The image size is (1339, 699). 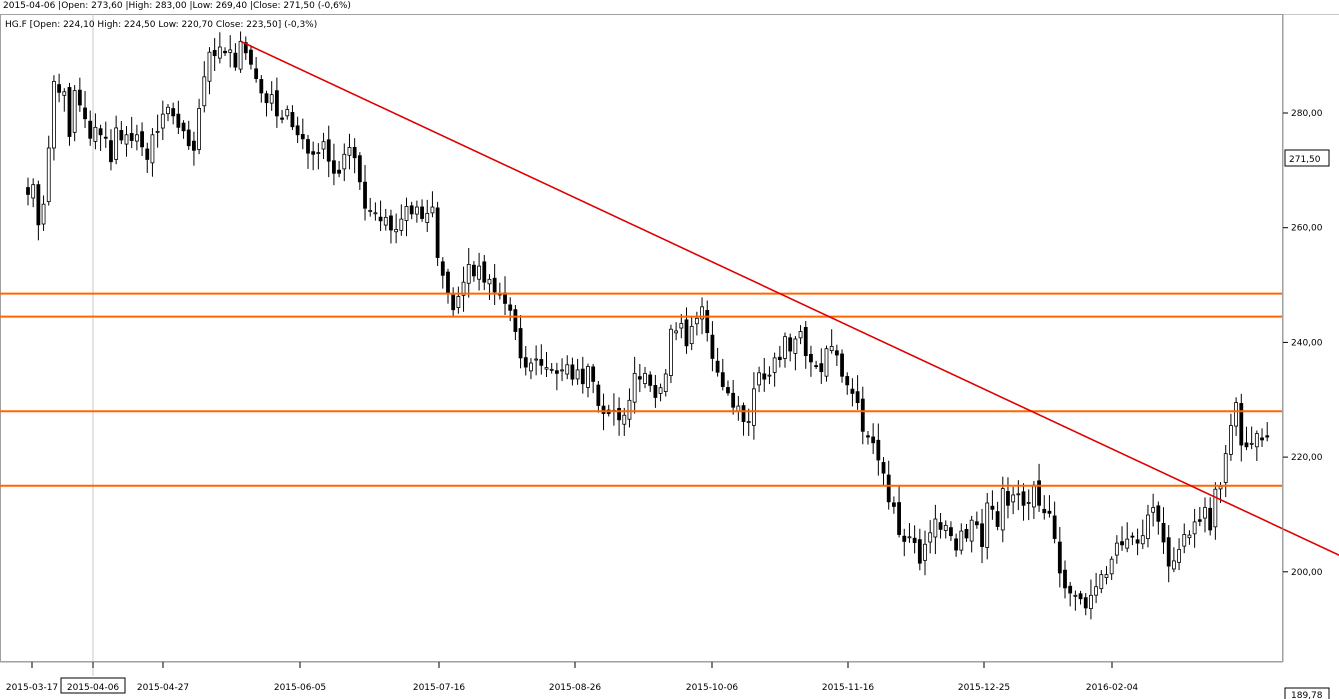 What do you see at coordinates (1307, 343) in the screenshot?
I see `y-tick-label: 240,00` at bounding box center [1307, 343].